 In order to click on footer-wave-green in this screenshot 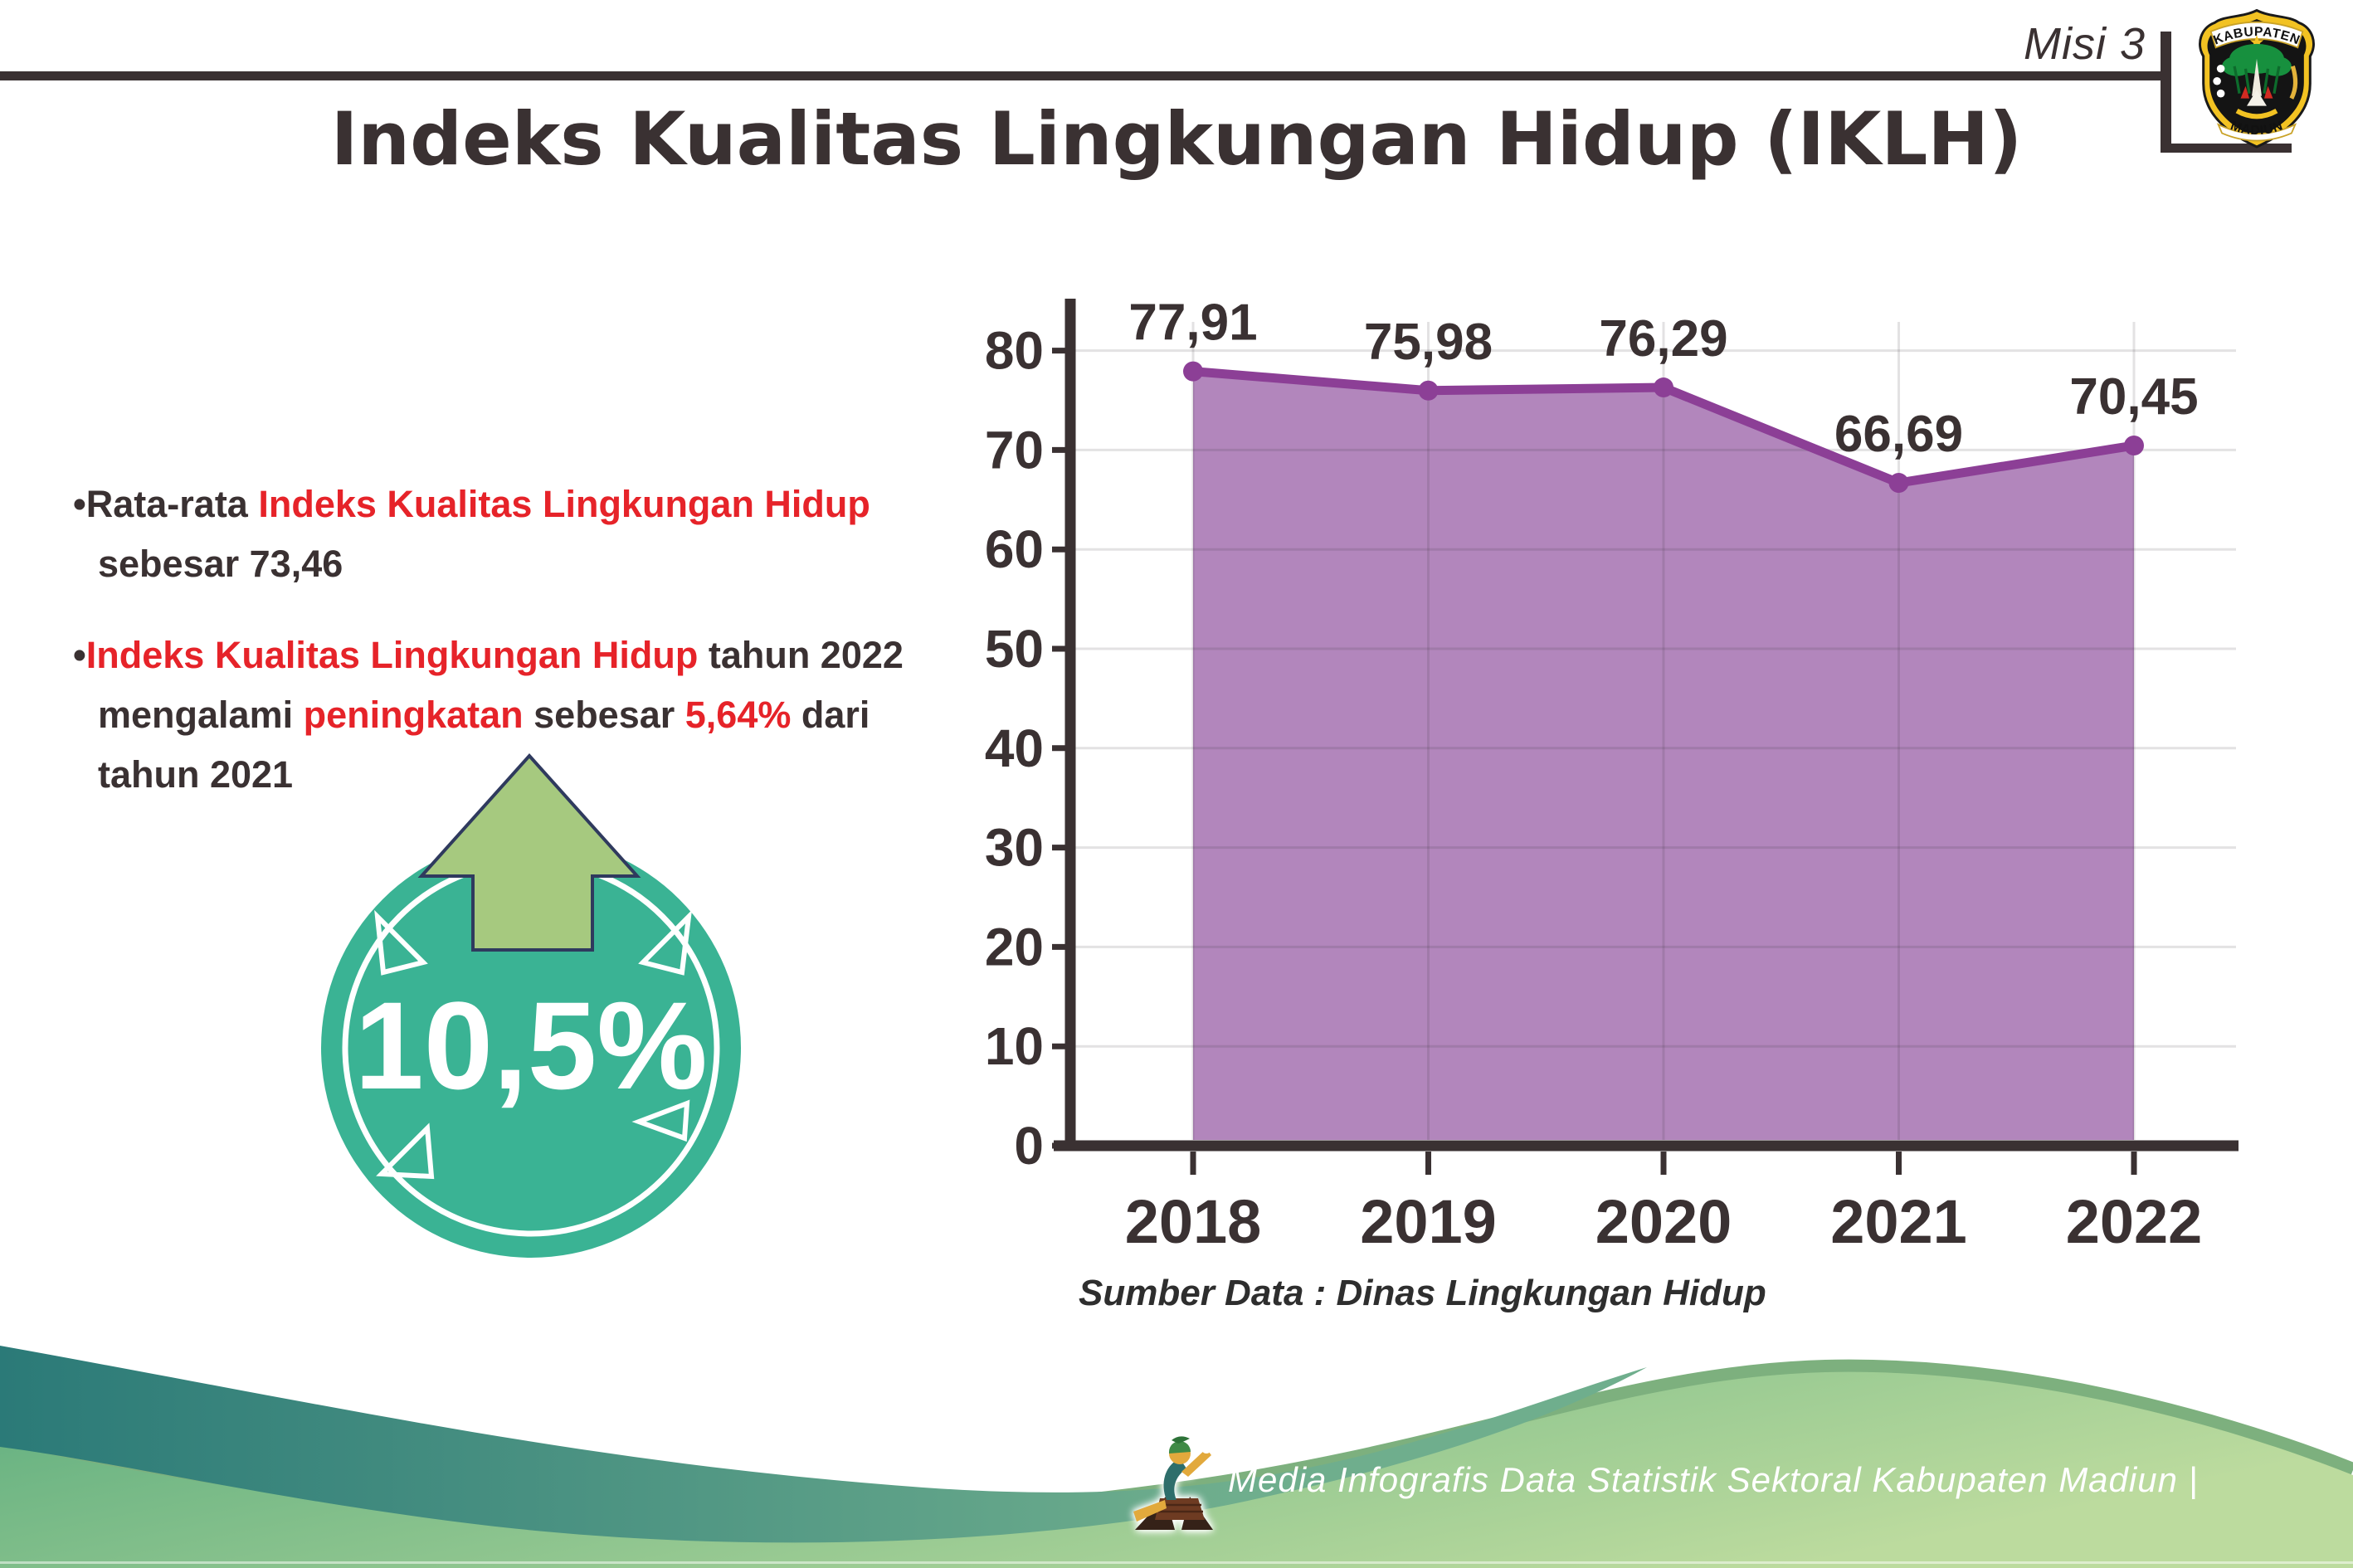, I will do `click(1176, 1469)`.